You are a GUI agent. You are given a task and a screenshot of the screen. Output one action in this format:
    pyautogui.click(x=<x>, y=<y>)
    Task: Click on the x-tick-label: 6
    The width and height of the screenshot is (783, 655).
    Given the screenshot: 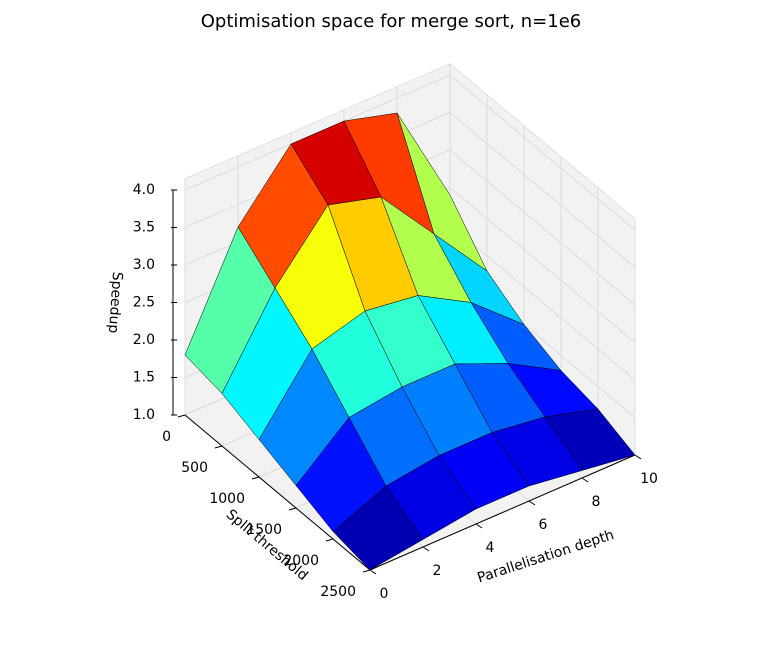 What is the action you would take?
    pyautogui.click(x=543, y=525)
    